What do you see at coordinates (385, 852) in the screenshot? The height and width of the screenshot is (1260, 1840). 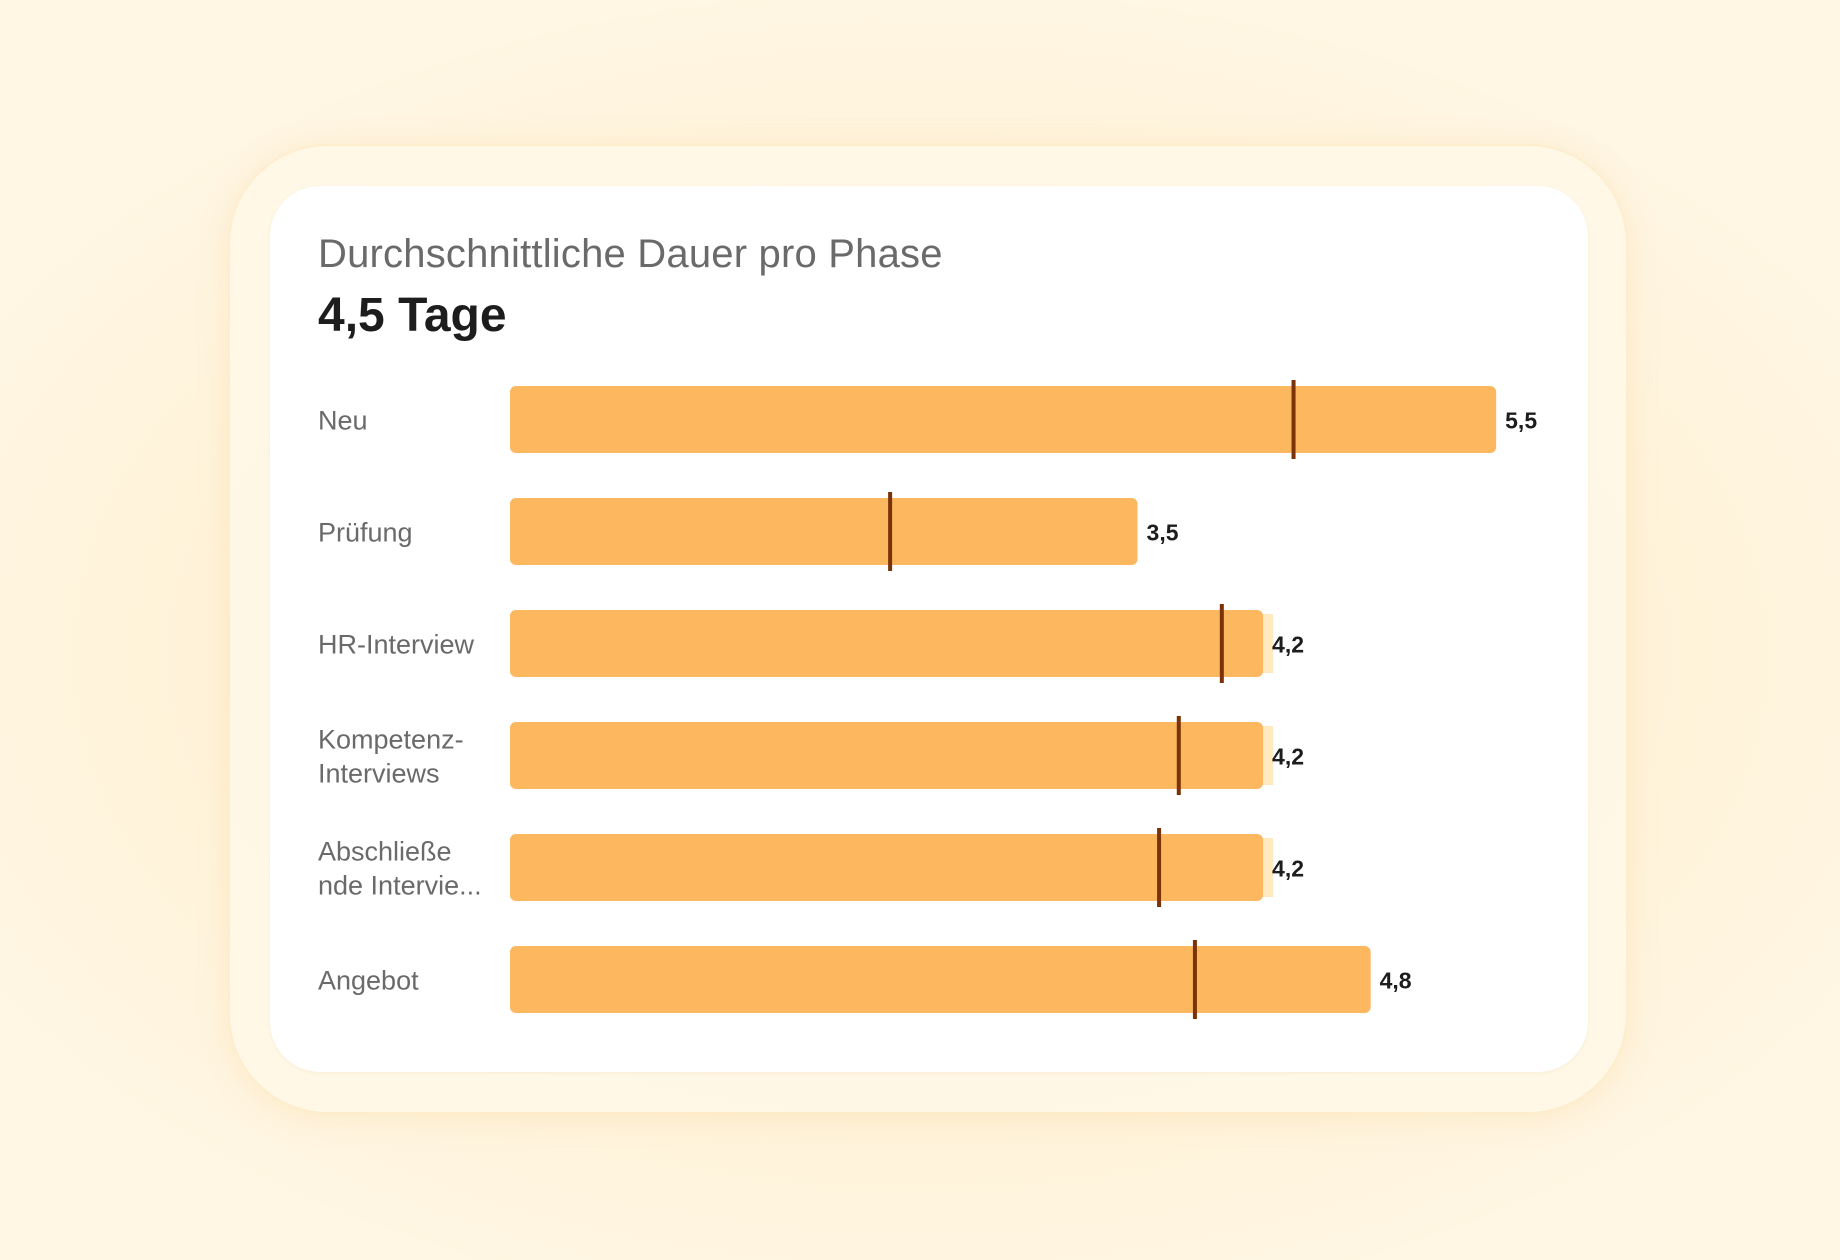 I see `category-label-line: Abschließe` at bounding box center [385, 852].